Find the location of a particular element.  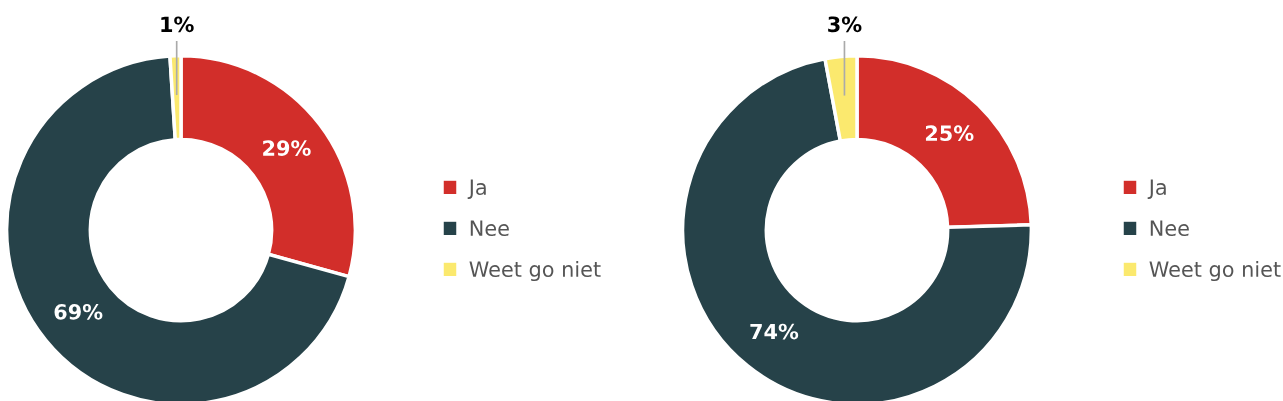

data-label: 74% is located at coordinates (774, 331).